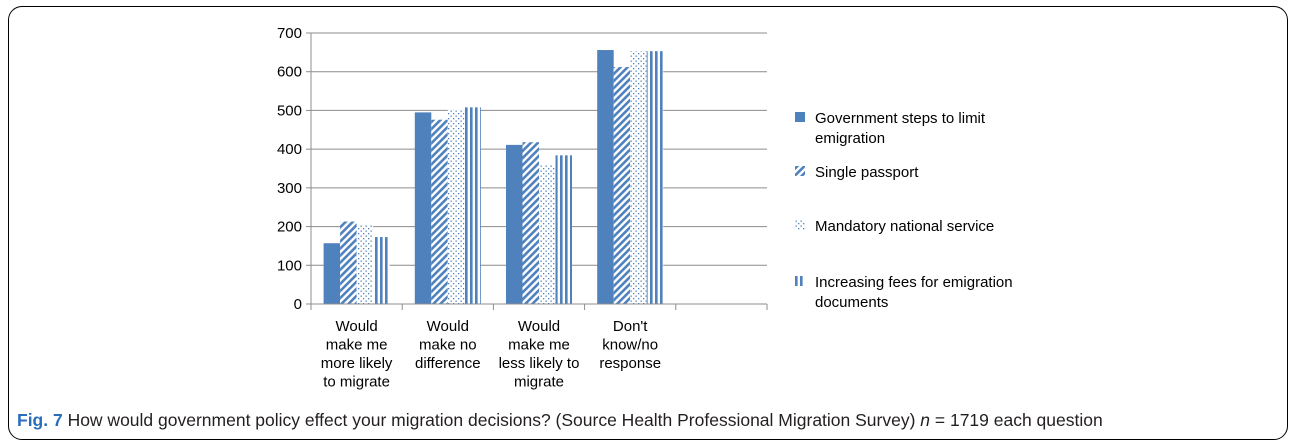 Image resolution: width=1292 pixels, height=444 pixels. I want to click on y-tick-labels: 0 100 200 300 400 500 600 700, so click(289, 169).